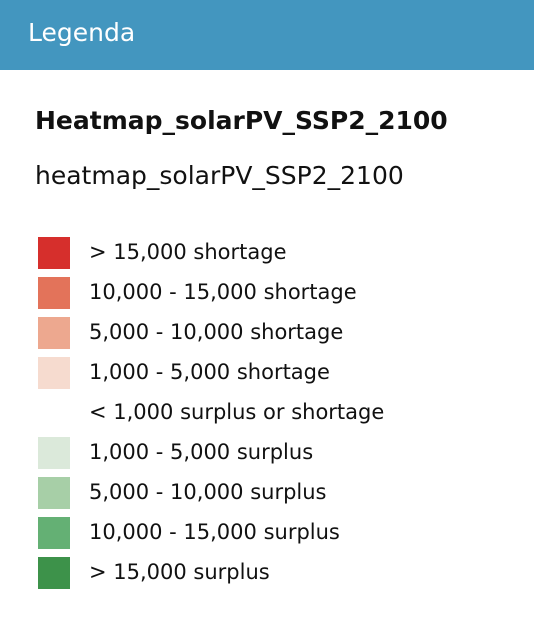  Describe the element at coordinates (208, 492) in the screenshot. I see `item-label: 5,000 - 10,000 surplus` at that location.